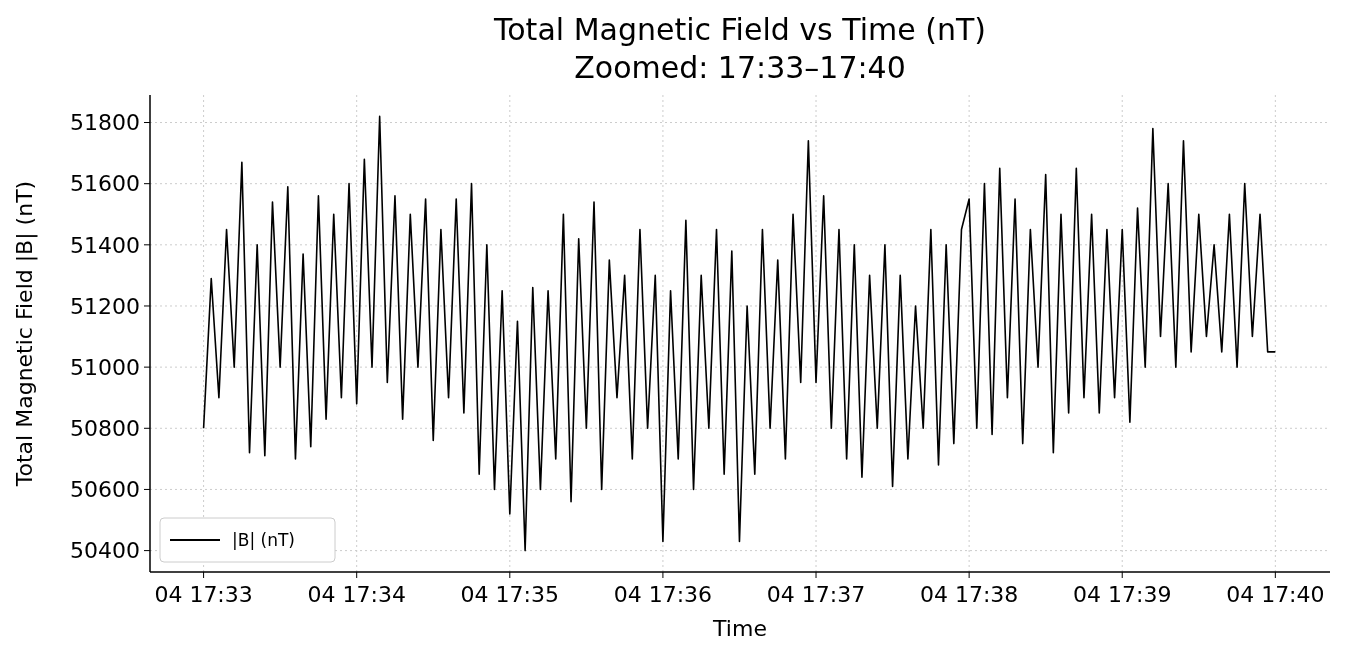 The height and width of the screenshot is (652, 1364). What do you see at coordinates (105, 123) in the screenshot?
I see `y-tick-label: 51800` at bounding box center [105, 123].